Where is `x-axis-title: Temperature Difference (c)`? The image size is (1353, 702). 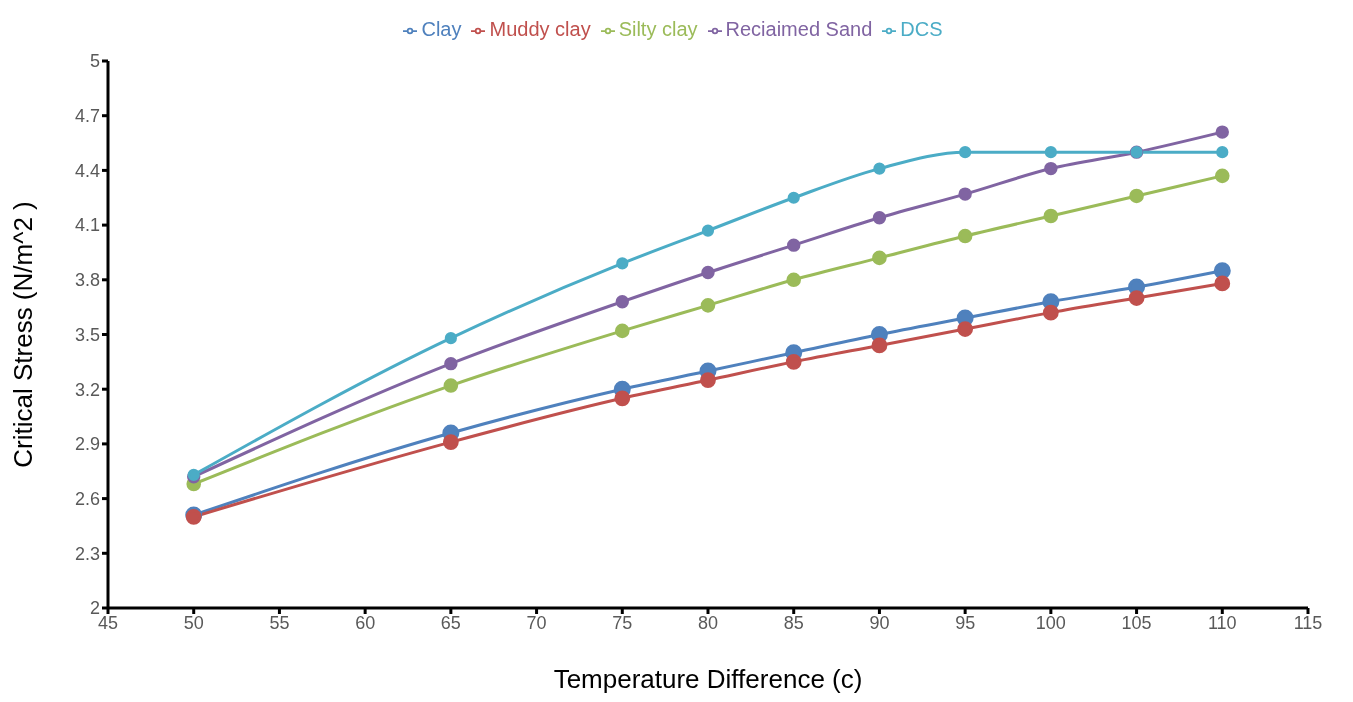
x-axis-title: Temperature Difference (c) is located at coordinates (708, 679).